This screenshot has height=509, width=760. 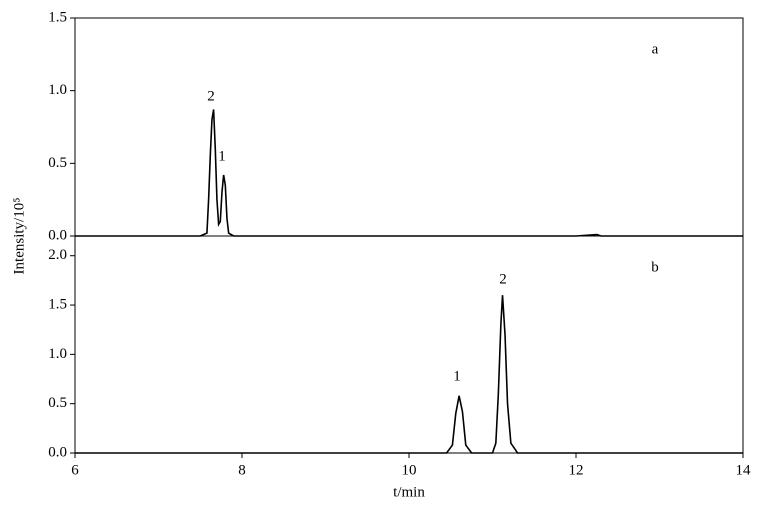 I want to click on y-tick-label: 2.0, so click(x=57, y=255).